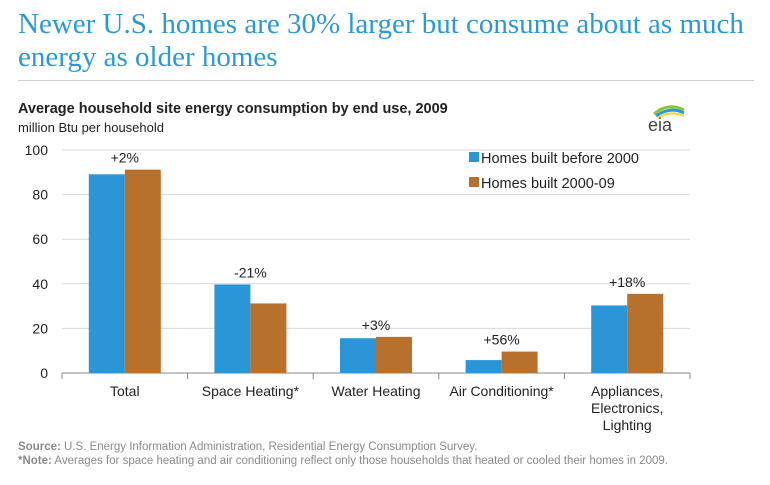 The width and height of the screenshot is (770, 485). Describe the element at coordinates (660, 125) in the screenshot. I see `svg-text: eia` at that location.